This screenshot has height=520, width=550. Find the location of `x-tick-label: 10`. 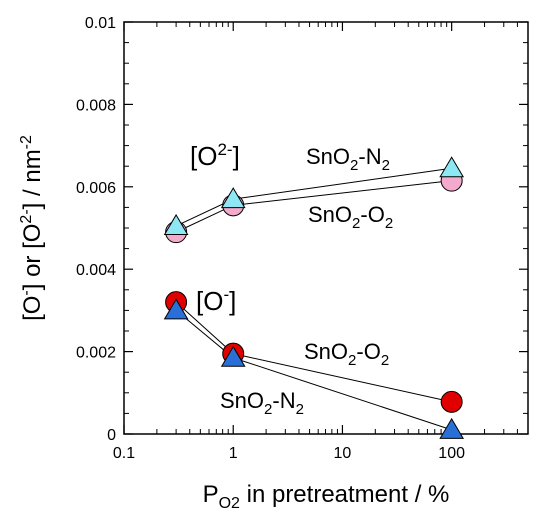

x-tick-label: 10 is located at coordinates (343, 453).